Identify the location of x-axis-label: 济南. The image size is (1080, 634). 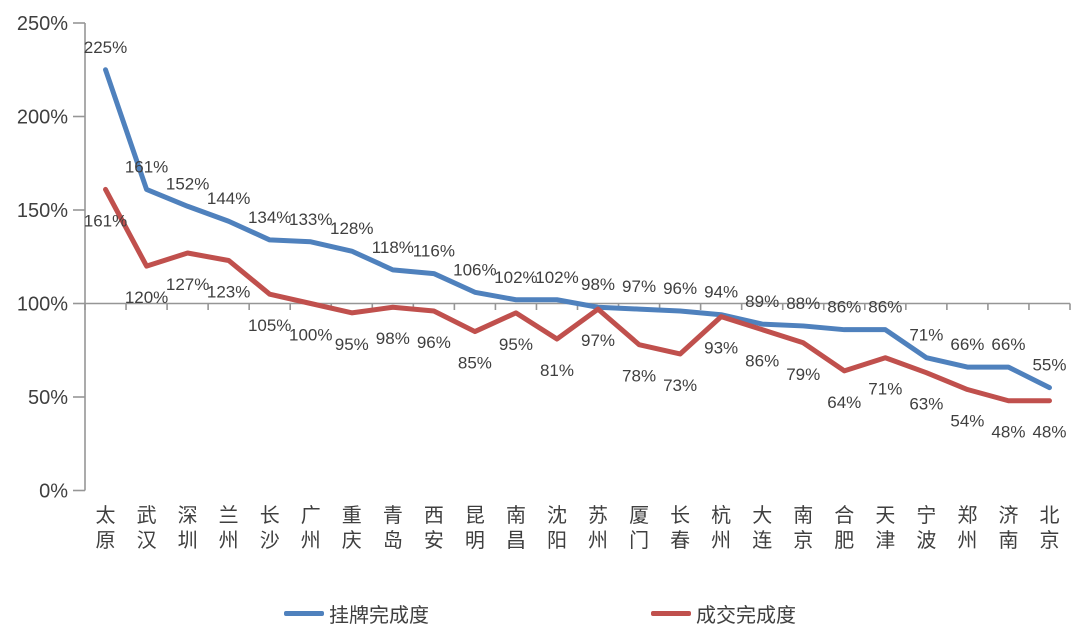
(1008, 528).